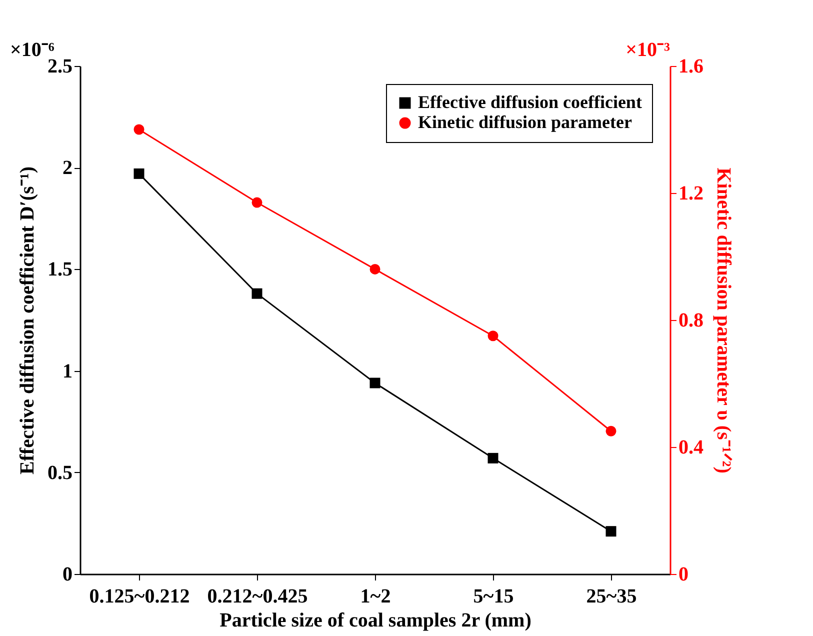 This screenshot has height=636, width=813. I want to click on legend-label: Effective diffusion coefficient, so click(530, 102).